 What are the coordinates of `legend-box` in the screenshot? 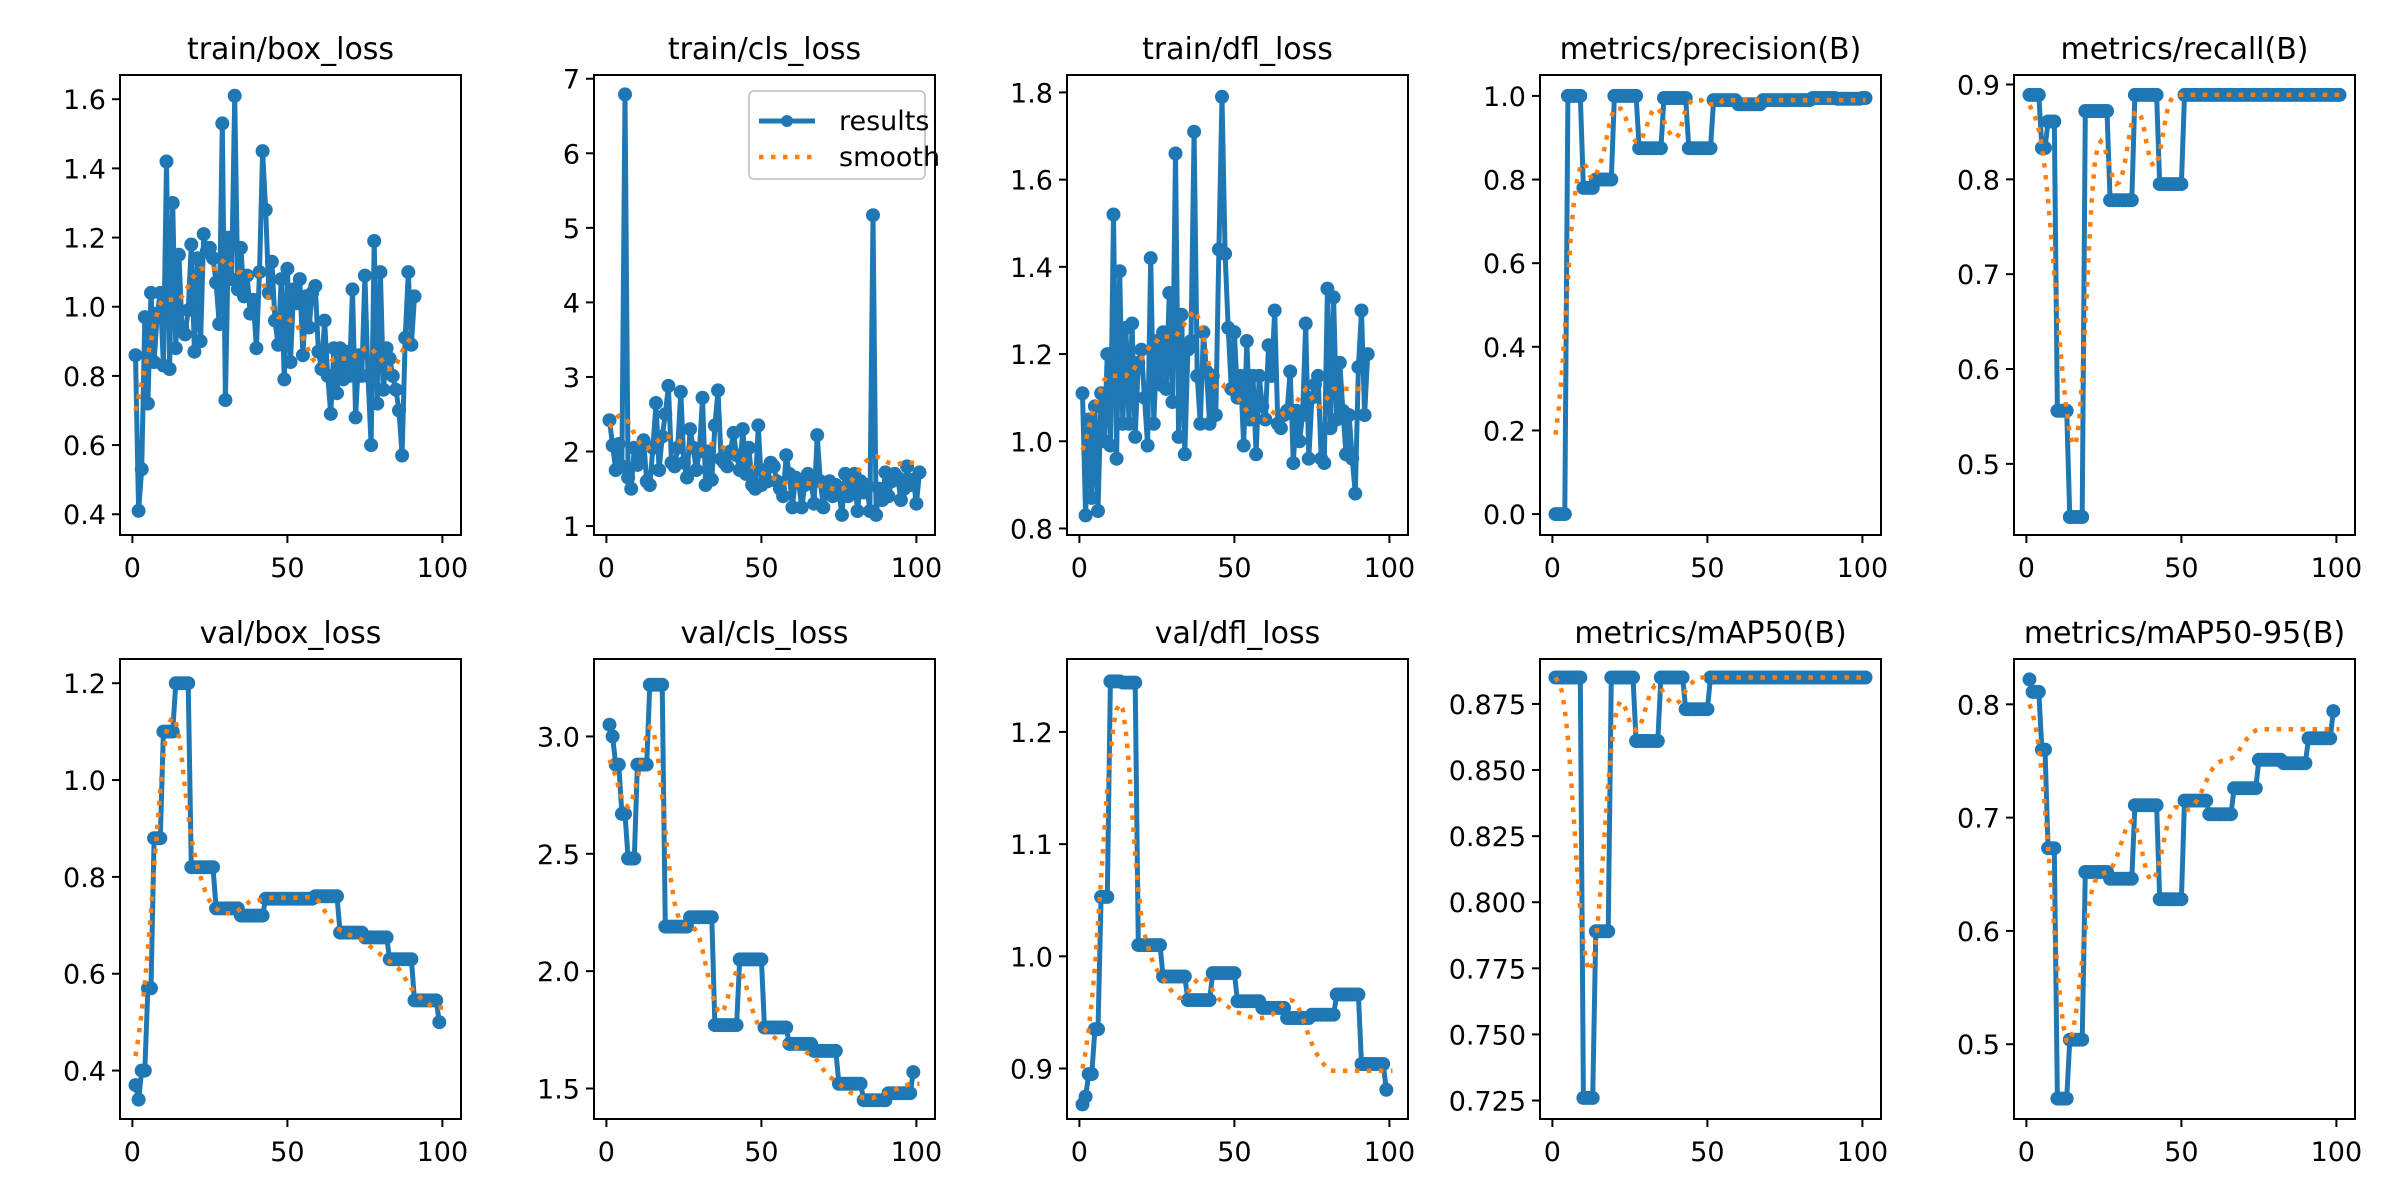 It's located at (837, 135).